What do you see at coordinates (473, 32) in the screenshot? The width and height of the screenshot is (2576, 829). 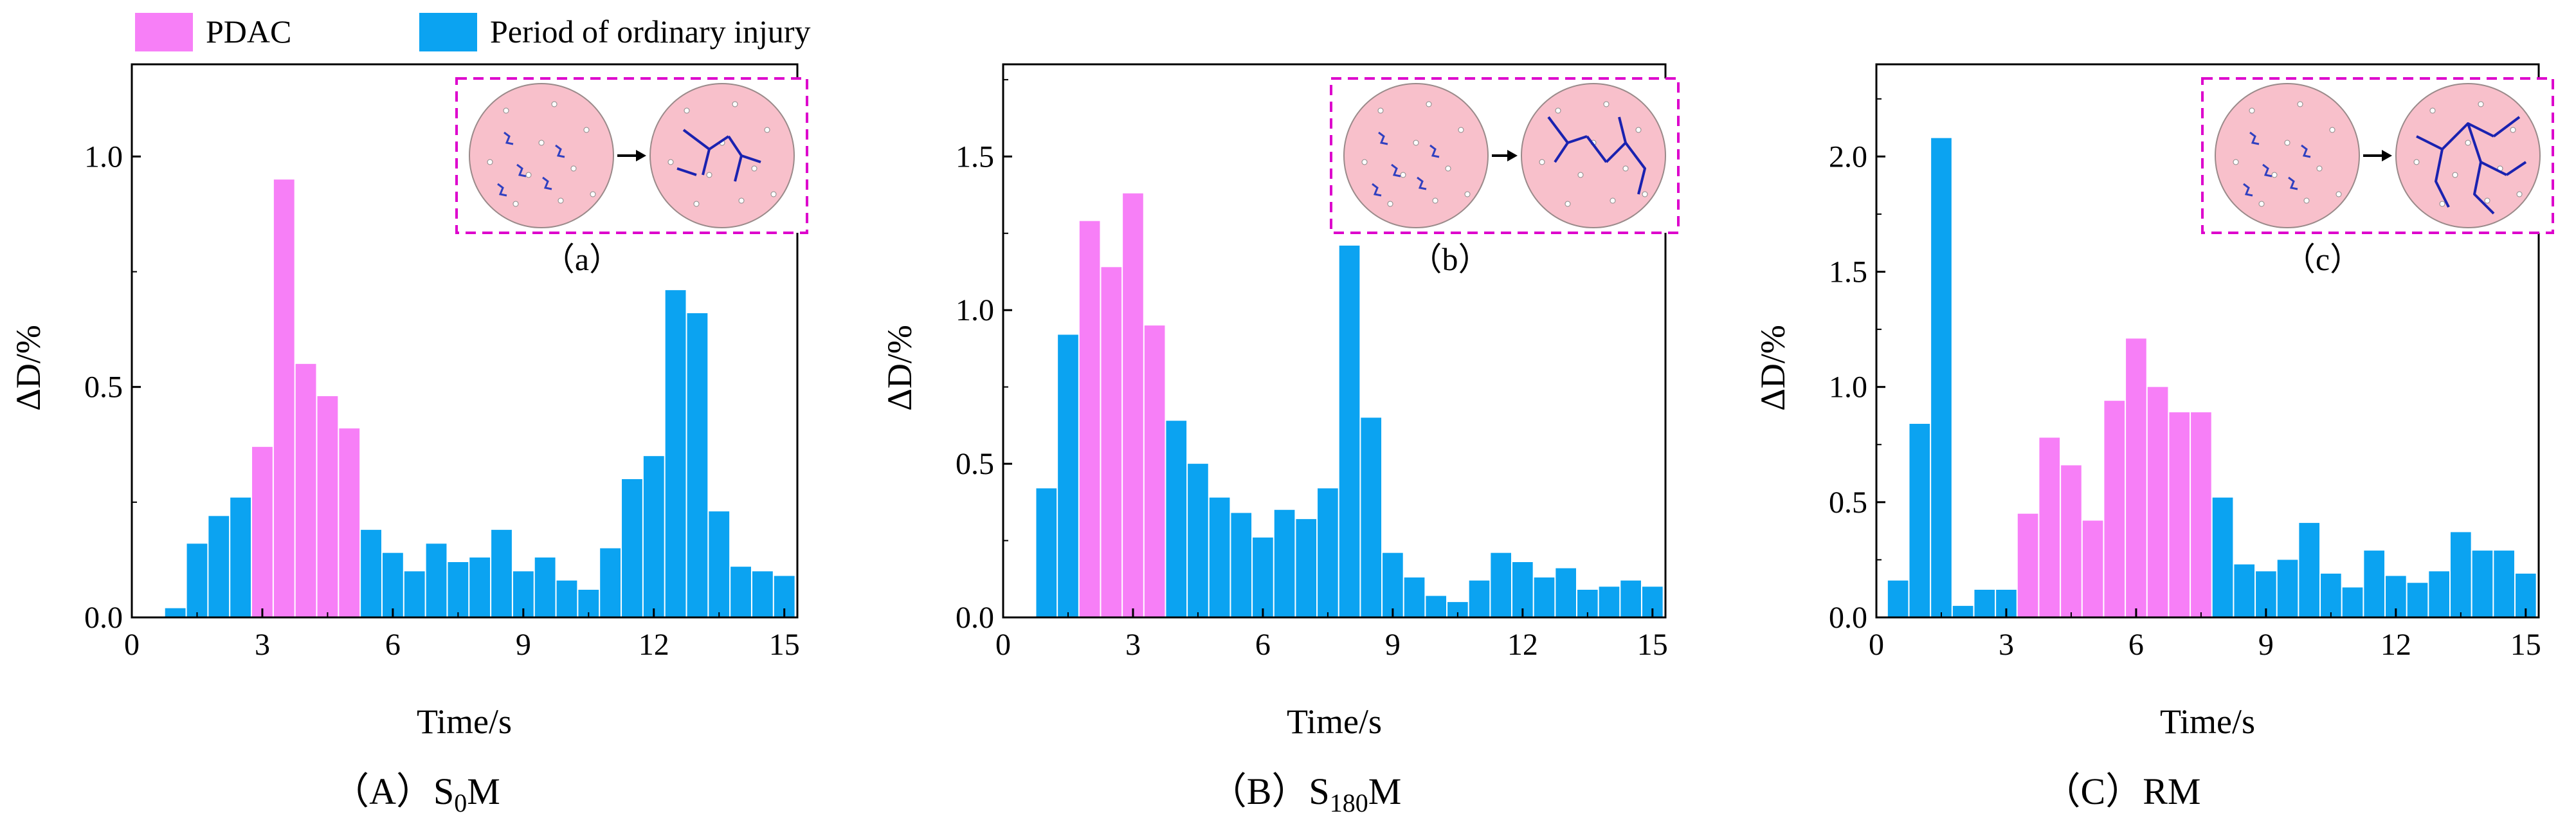 I see `legend: PDAC Period of ordinary injury` at bounding box center [473, 32].